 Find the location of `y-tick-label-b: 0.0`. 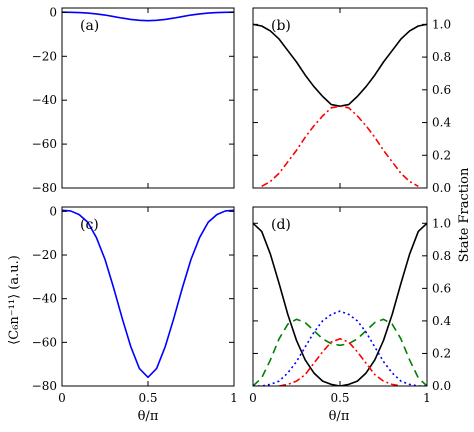

y-tick-label-b: 0.0 is located at coordinates (441, 188).